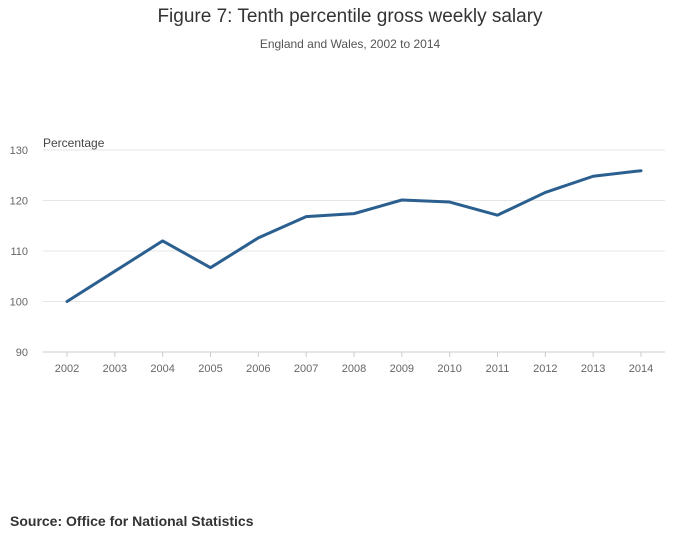  What do you see at coordinates (115, 271) in the screenshot?
I see `data-point-2003` at bounding box center [115, 271].